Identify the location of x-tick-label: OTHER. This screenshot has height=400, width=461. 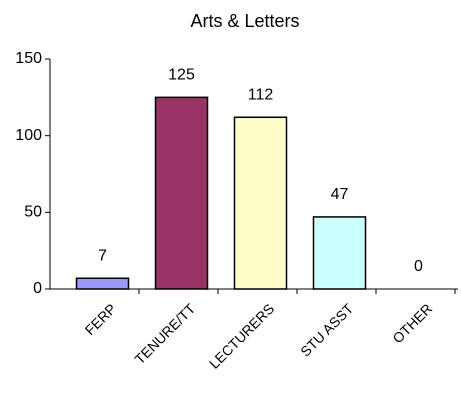
(412, 323).